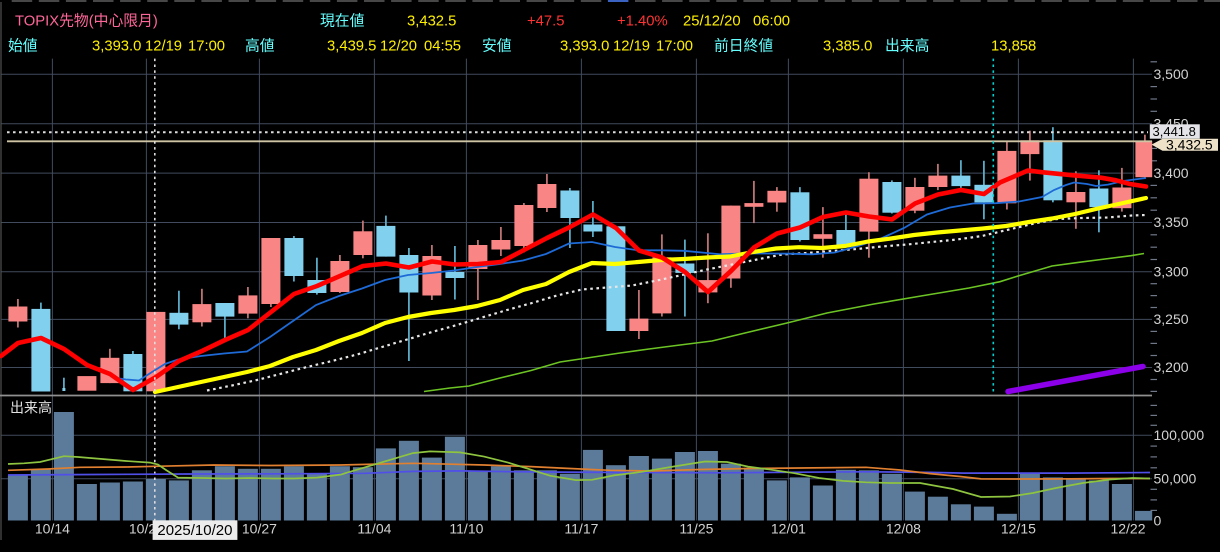  I want to click on svg-text: 12/22, so click(1127, 529).